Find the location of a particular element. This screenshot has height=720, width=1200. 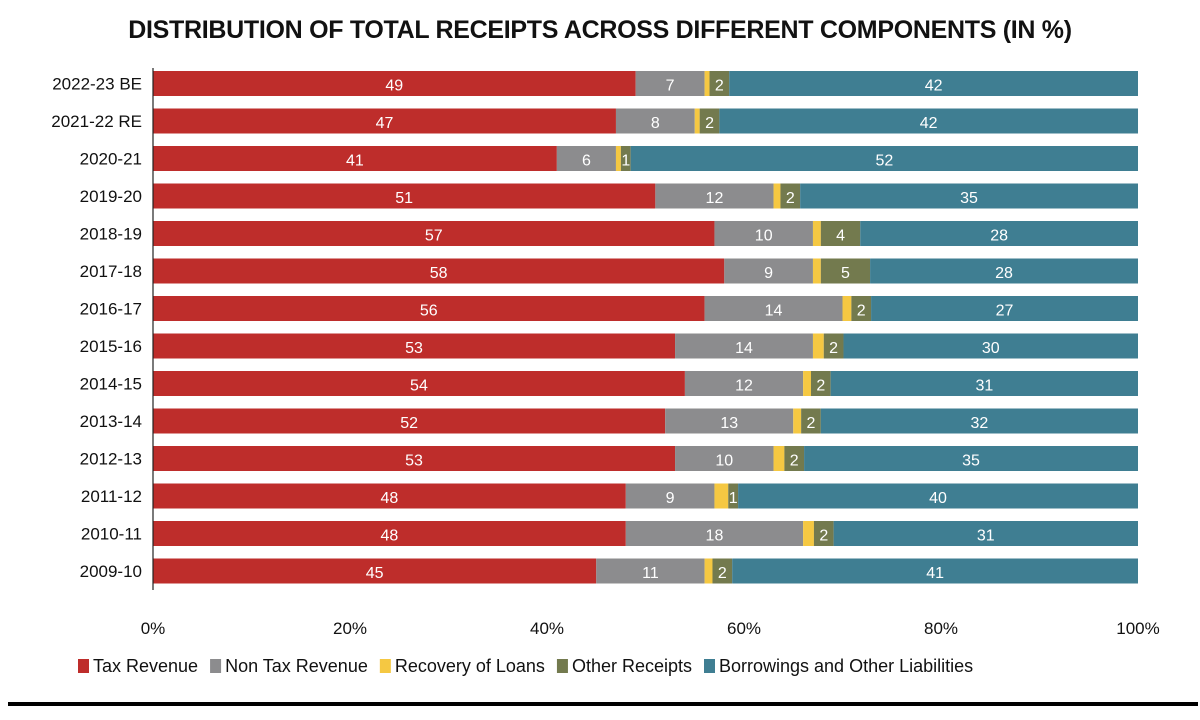

data-label: 7 is located at coordinates (670, 86).